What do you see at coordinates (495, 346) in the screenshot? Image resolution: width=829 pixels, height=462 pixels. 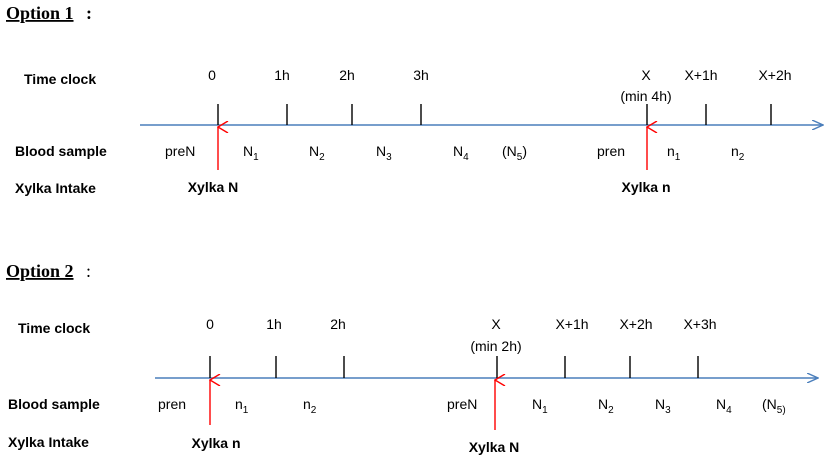 I see `time-note: (min 2h)` at bounding box center [495, 346].